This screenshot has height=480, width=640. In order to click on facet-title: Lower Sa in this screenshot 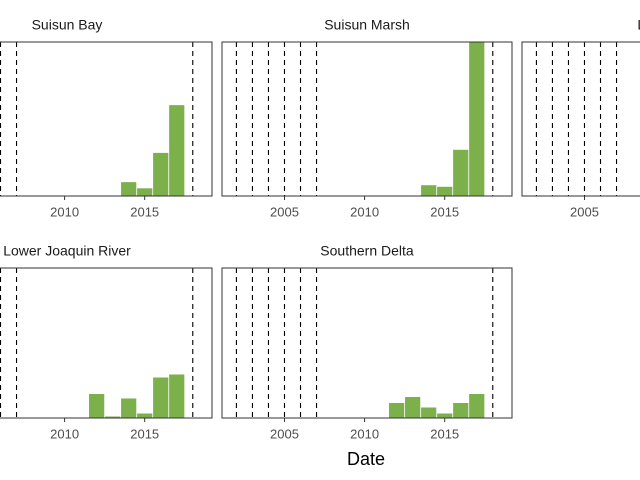, I will do `click(638, 25)`.